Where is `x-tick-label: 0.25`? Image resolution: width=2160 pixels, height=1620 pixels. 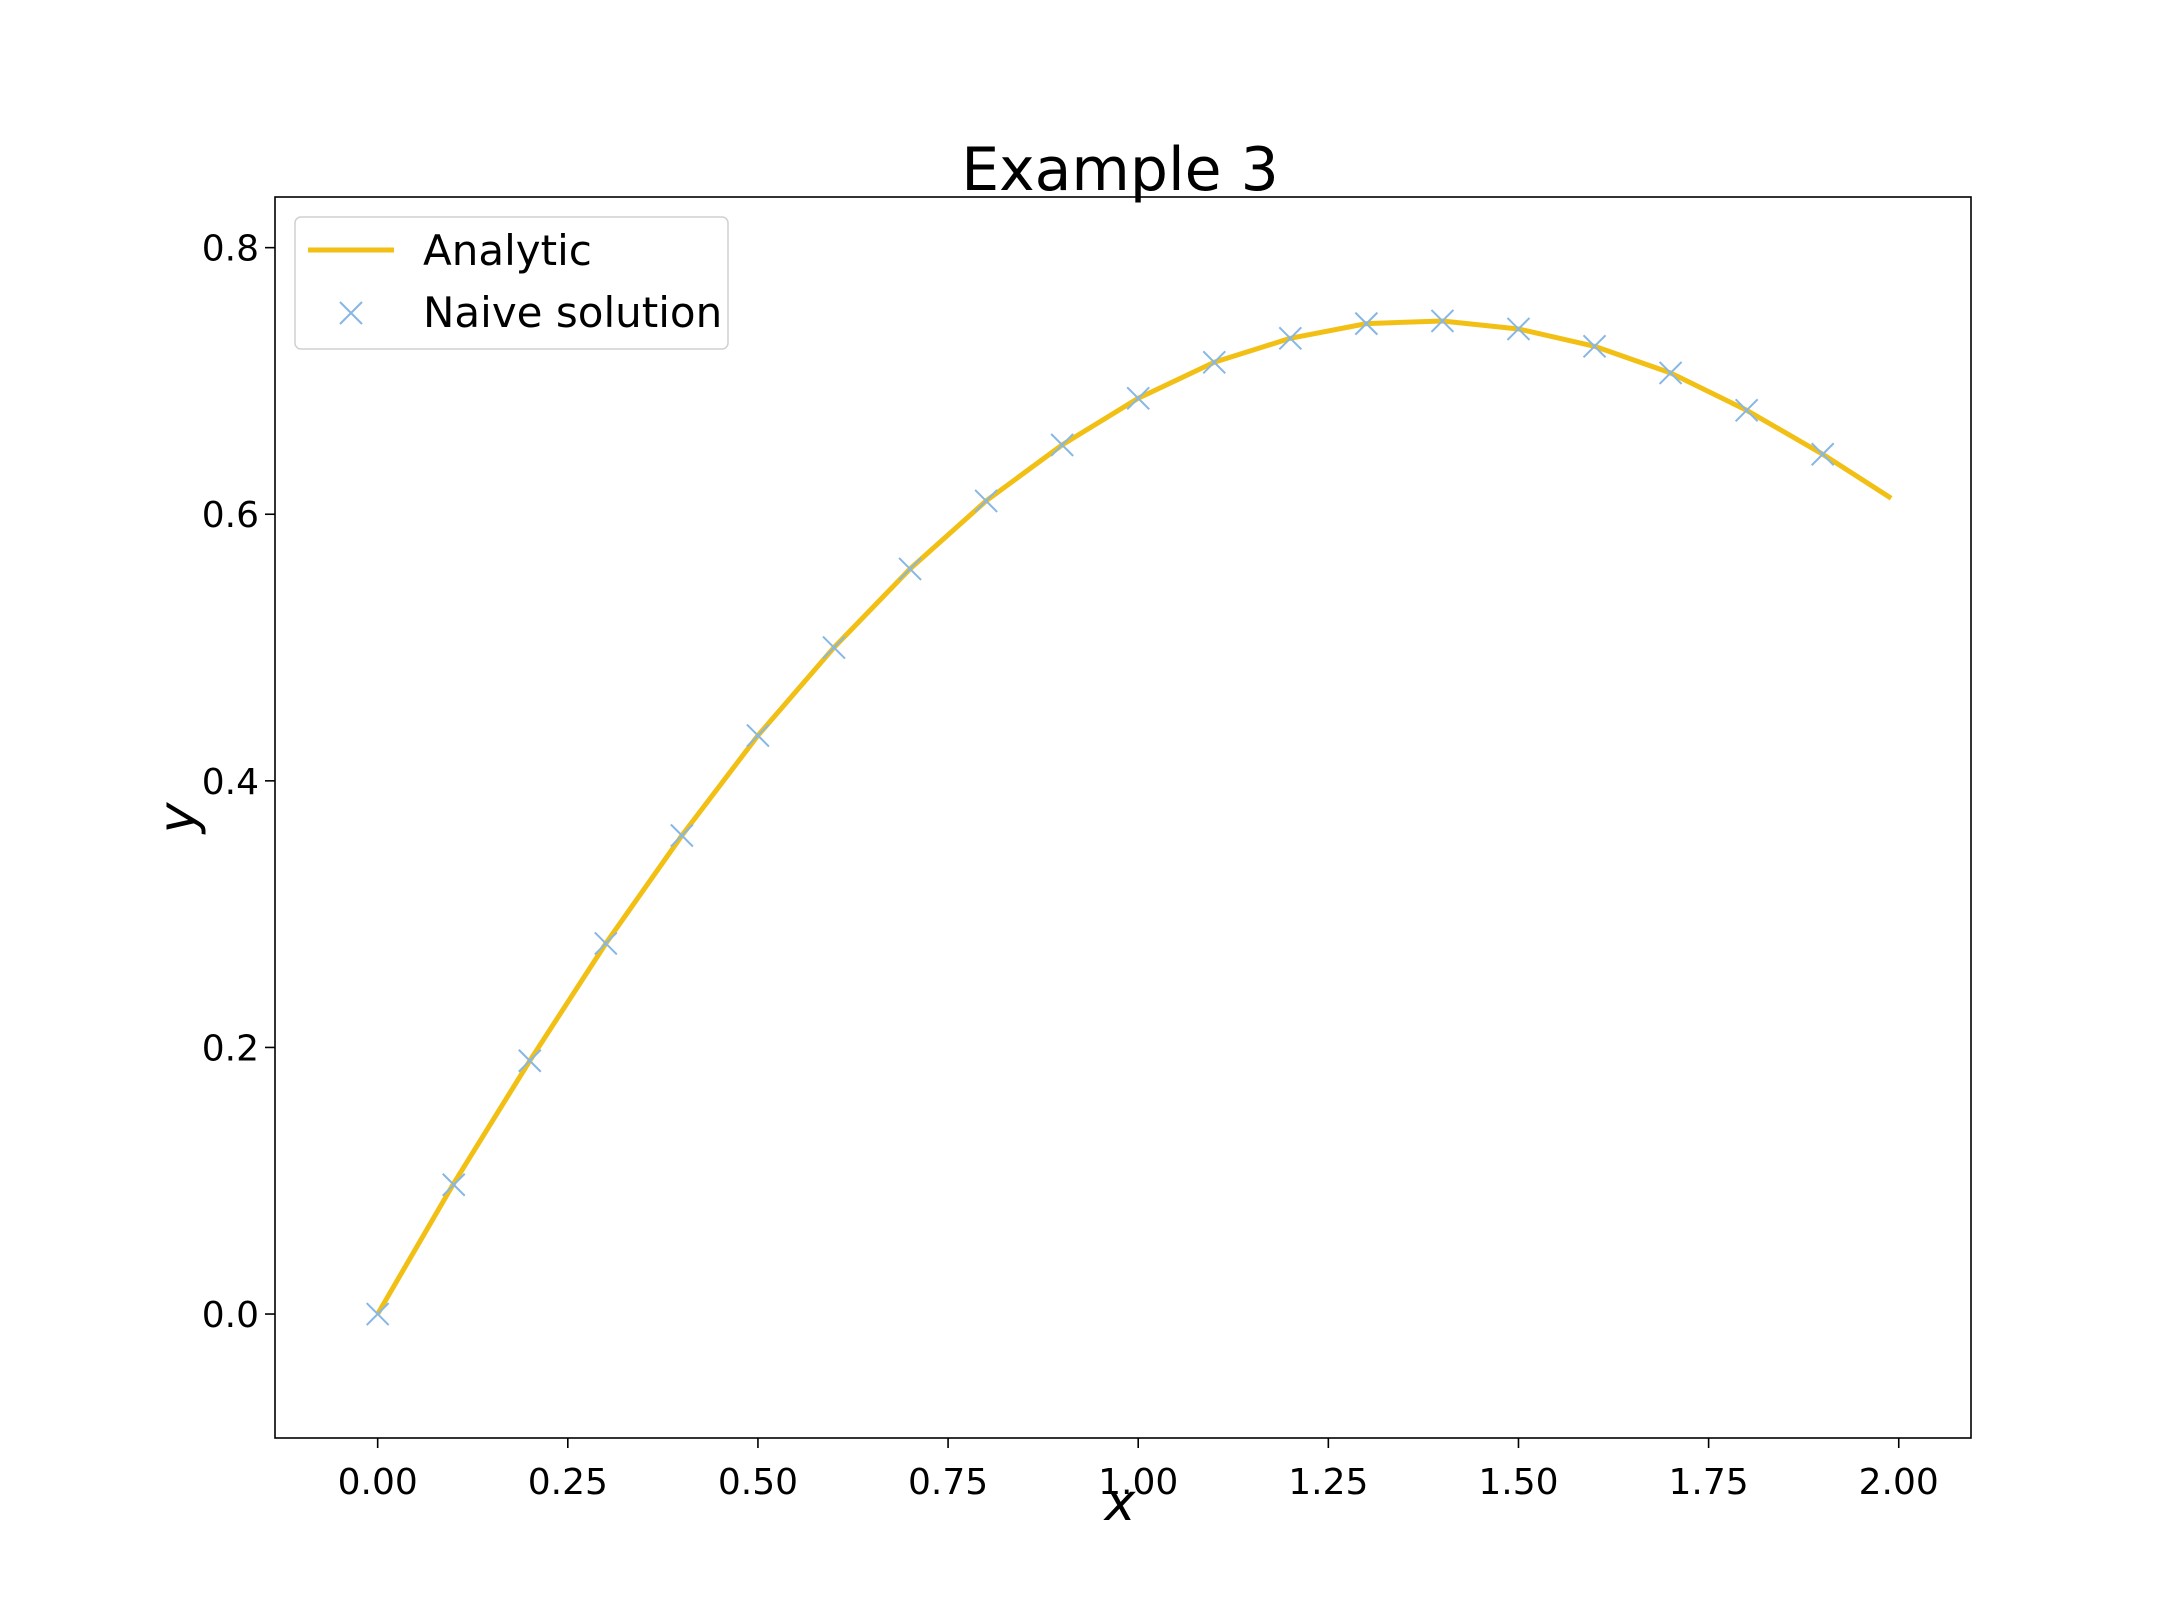
x-tick-label: 0.25 is located at coordinates (568, 1482).